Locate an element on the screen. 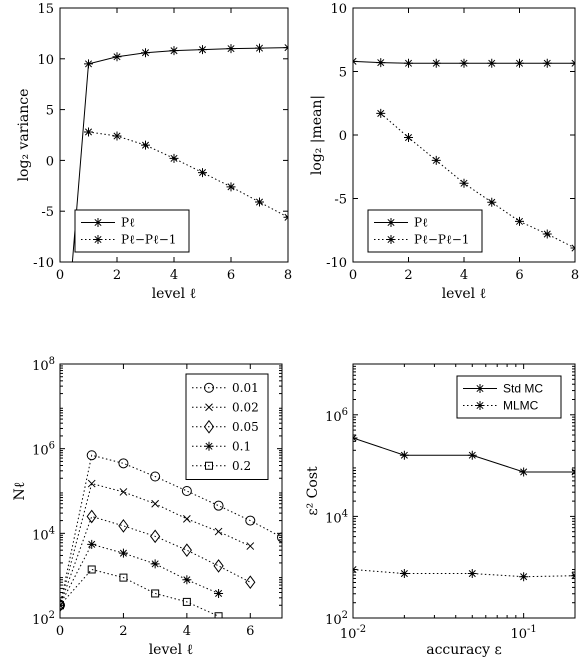 Image resolution: width=581 pixels, height=672 pixels. legend-label-0: 0.01 is located at coordinates (245, 388).